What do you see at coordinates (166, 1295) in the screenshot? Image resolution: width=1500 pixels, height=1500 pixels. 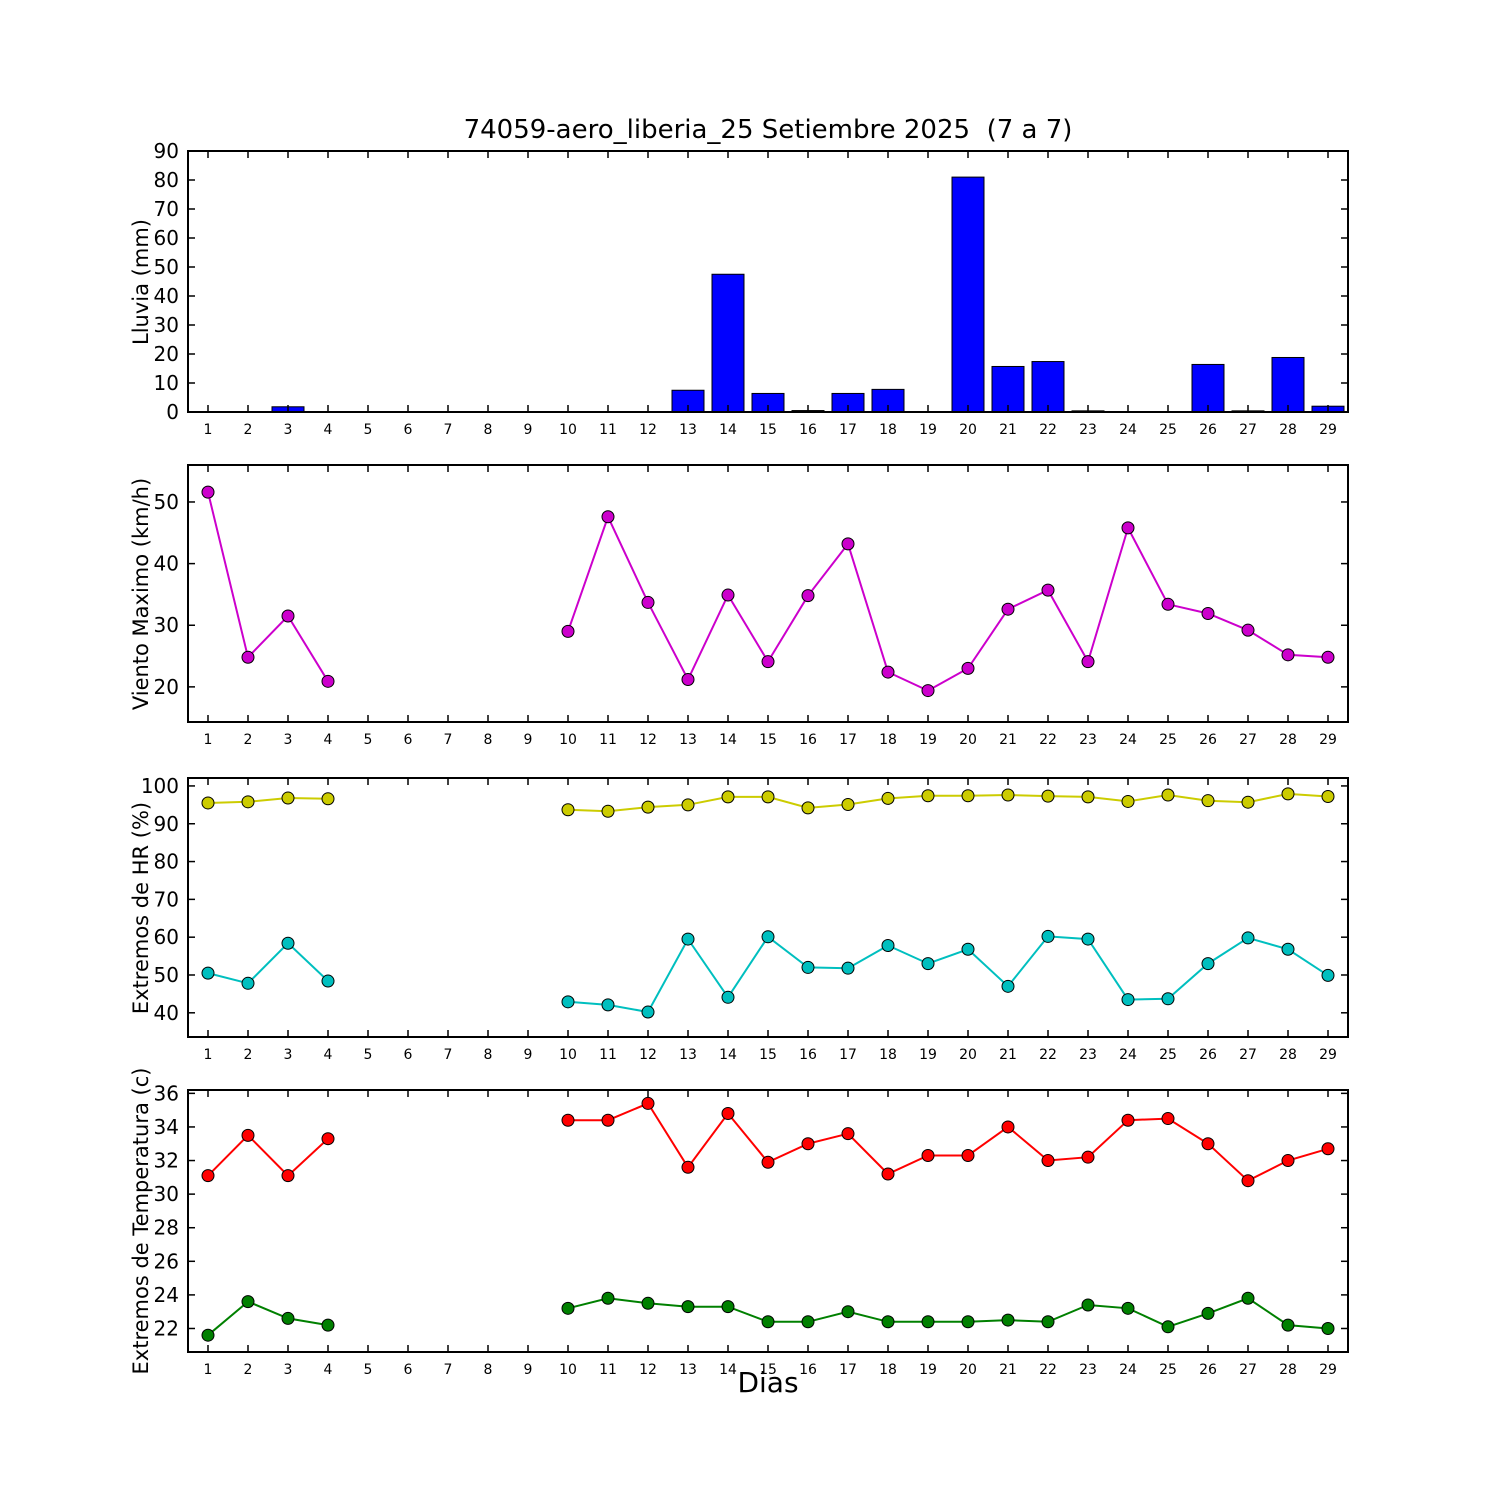 I see `ytick-label: 24` at bounding box center [166, 1295].